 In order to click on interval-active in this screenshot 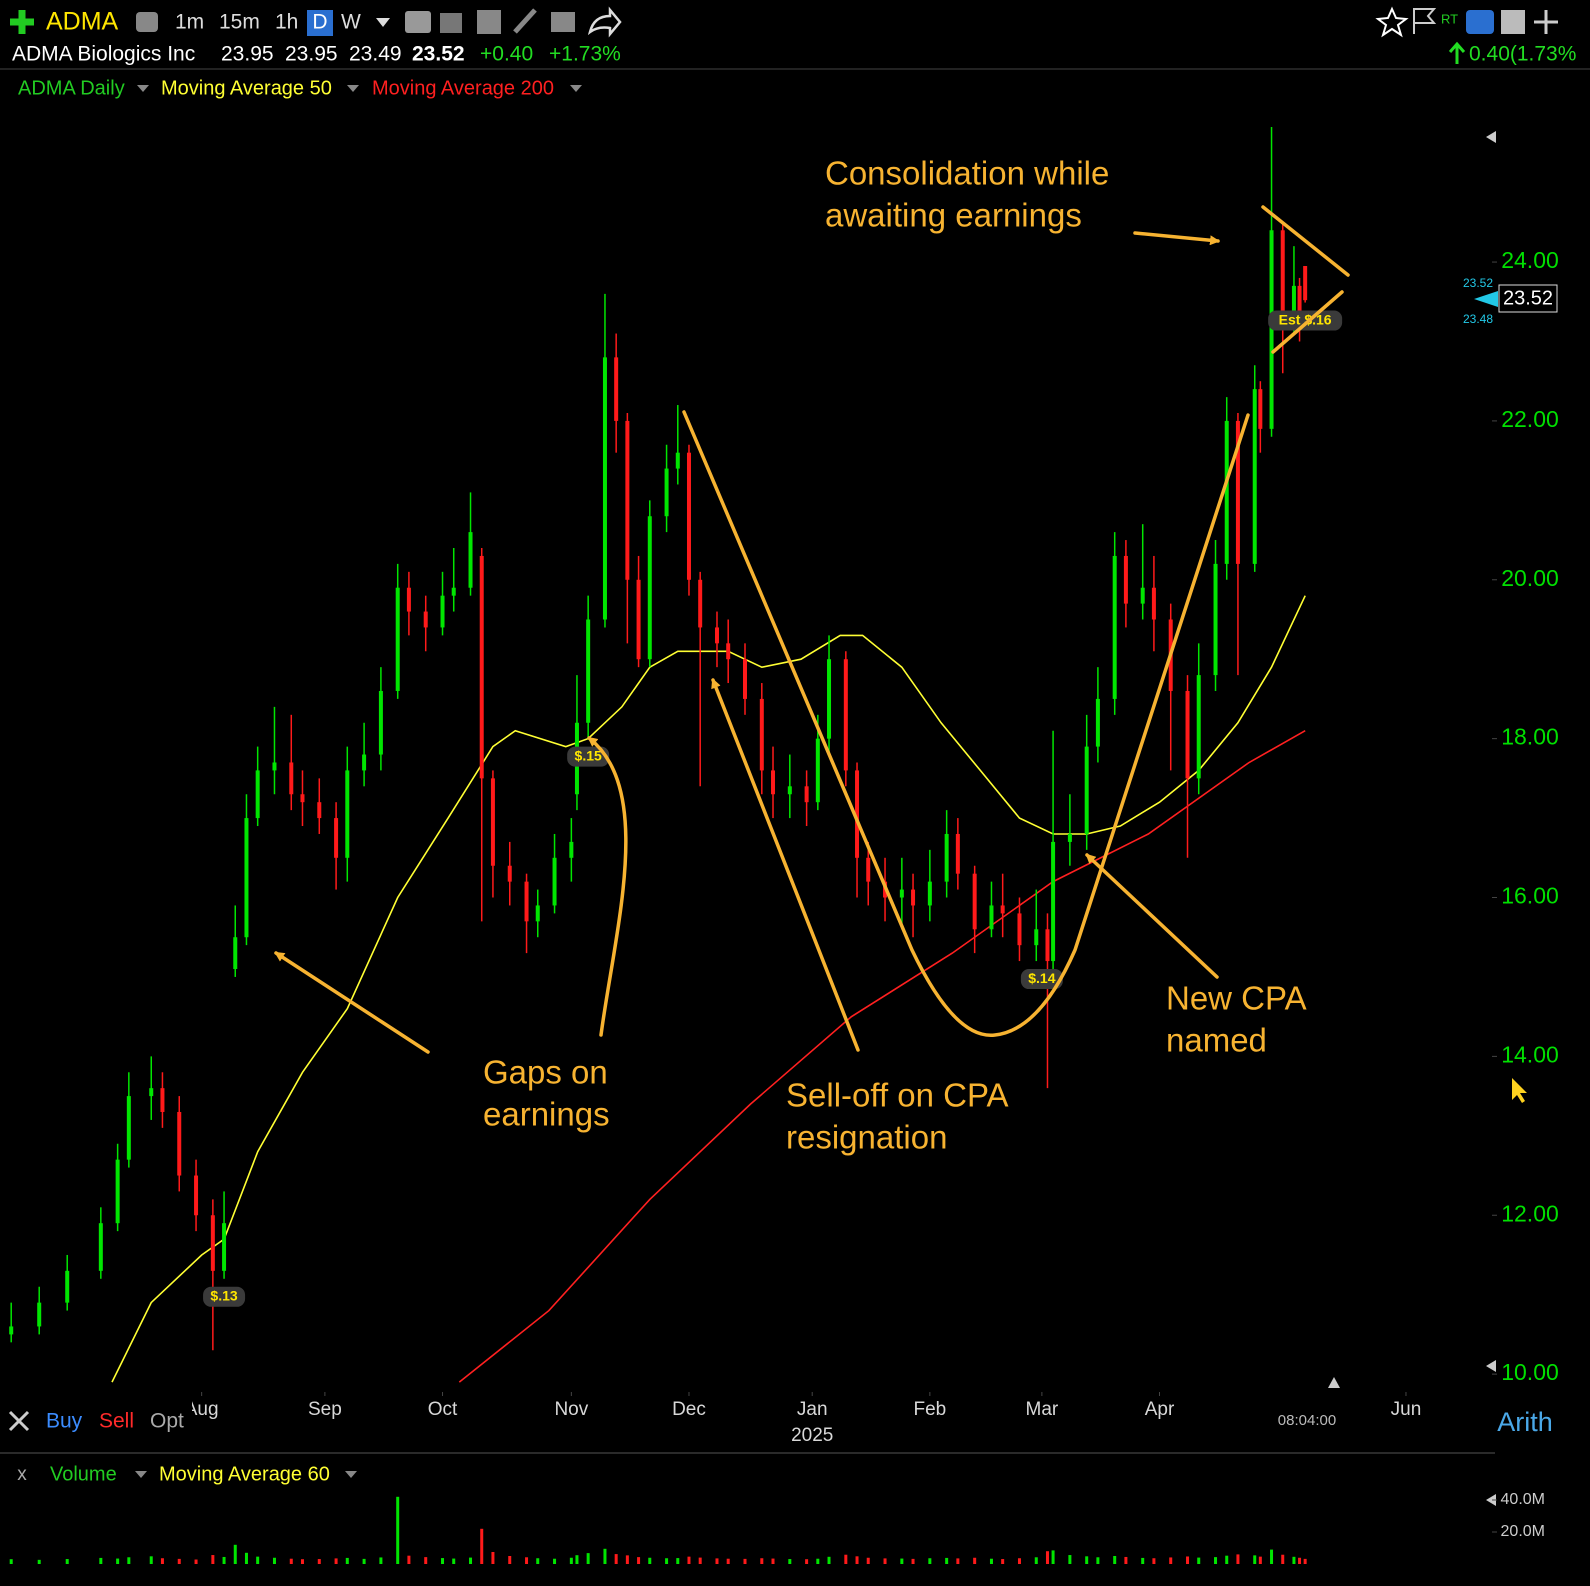, I will do `click(320, 23)`.